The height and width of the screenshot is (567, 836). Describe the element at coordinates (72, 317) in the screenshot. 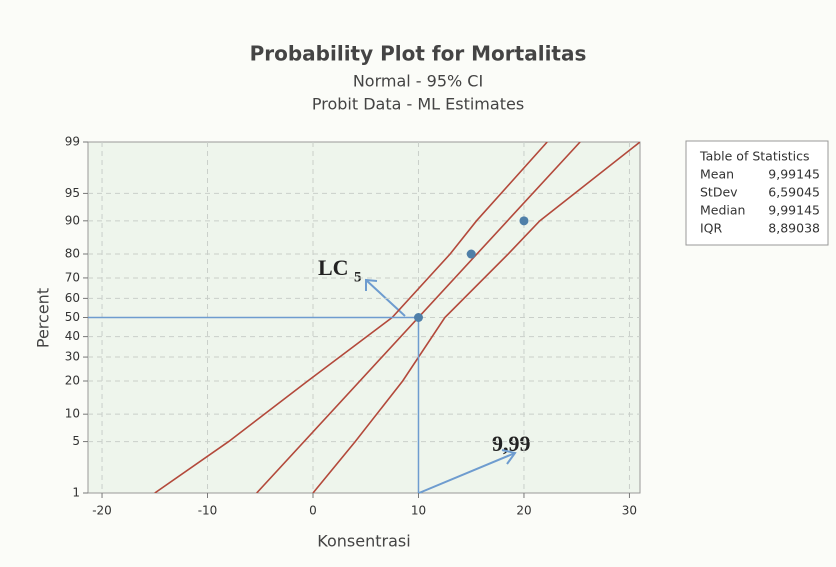

I see `y-tick-label: 50` at that location.